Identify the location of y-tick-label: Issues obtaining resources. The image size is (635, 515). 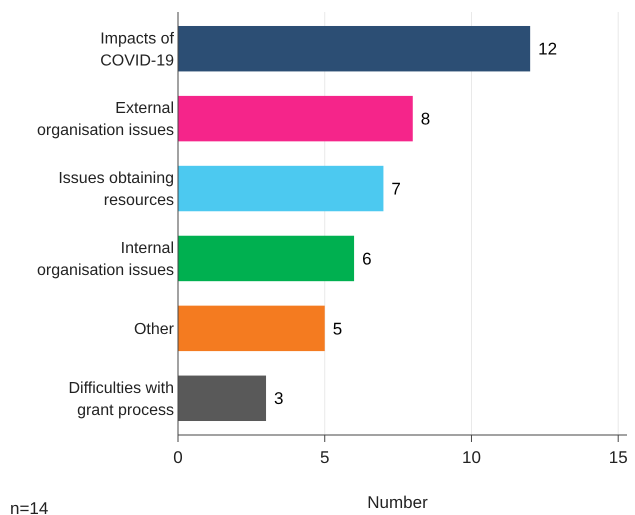
(116, 190).